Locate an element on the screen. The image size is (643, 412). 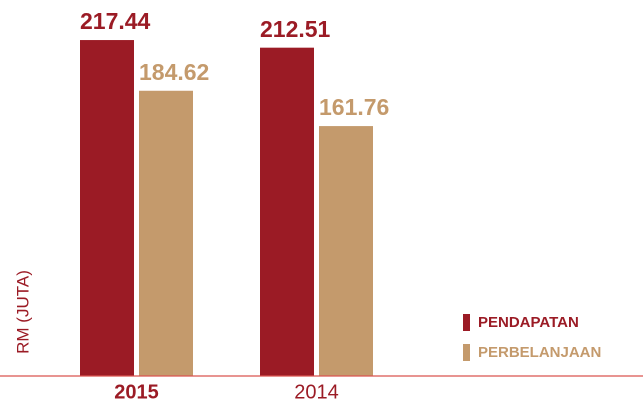
legend-label: PERBELANJAAN is located at coordinates (539, 352).